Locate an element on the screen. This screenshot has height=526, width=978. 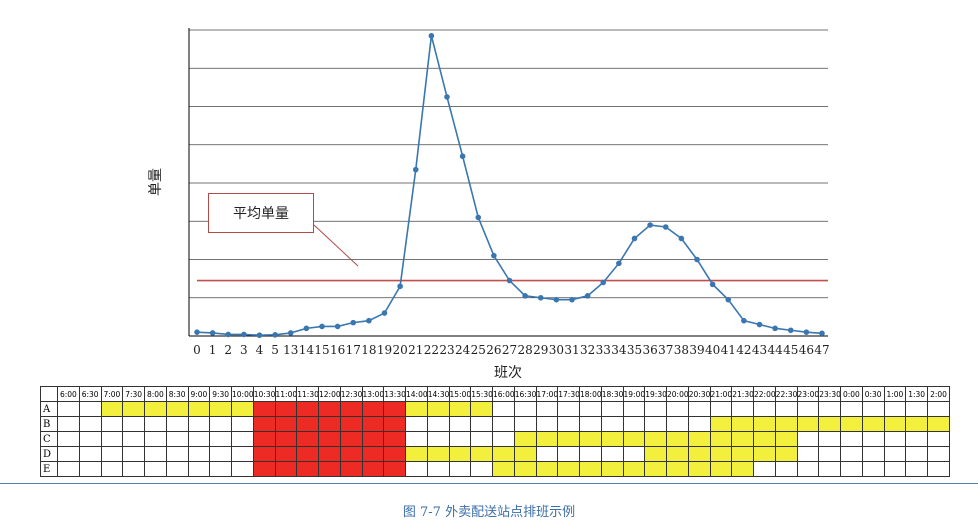
x-tick-label: 28 is located at coordinates (524, 350).